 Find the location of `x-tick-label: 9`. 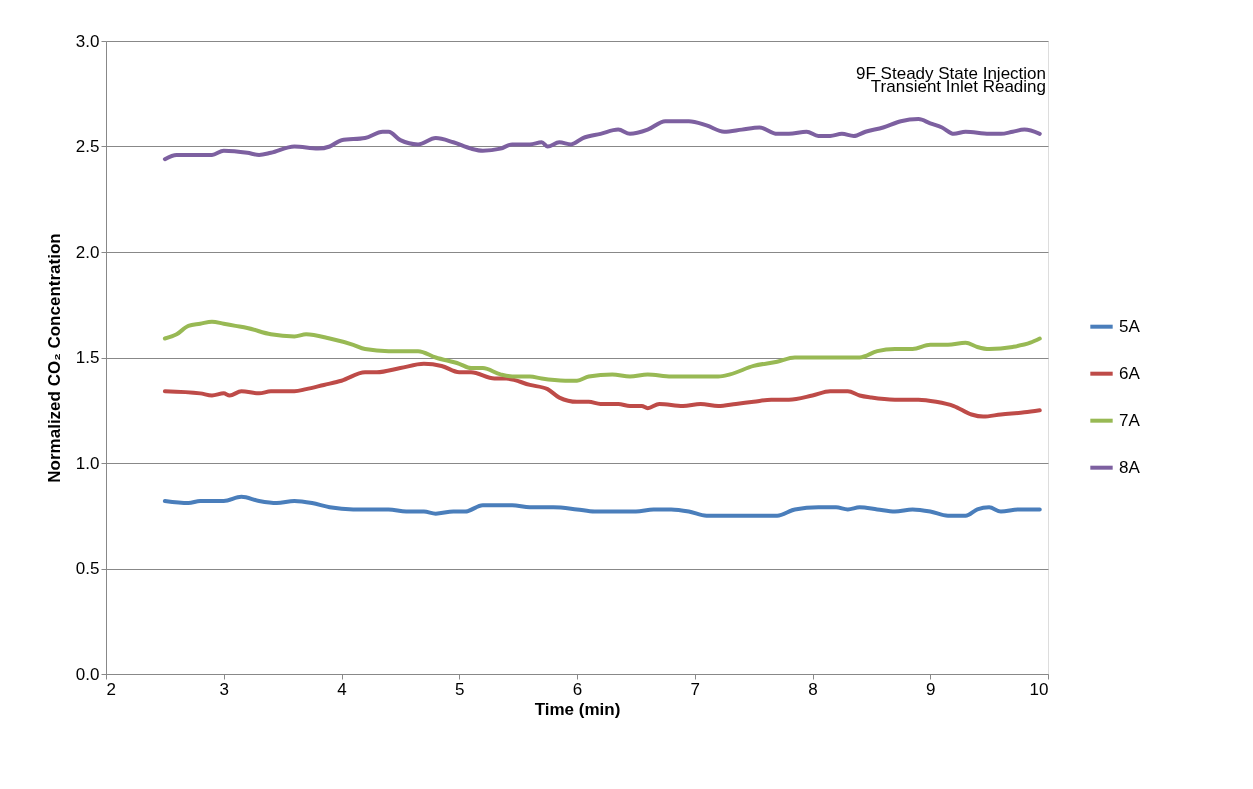

x-tick-label: 9 is located at coordinates (931, 689).